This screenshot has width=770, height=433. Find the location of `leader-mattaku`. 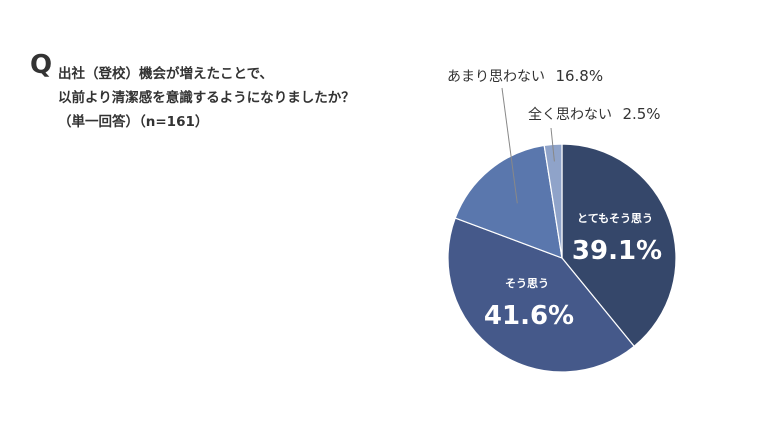

leader-mattaku is located at coordinates (552, 144).